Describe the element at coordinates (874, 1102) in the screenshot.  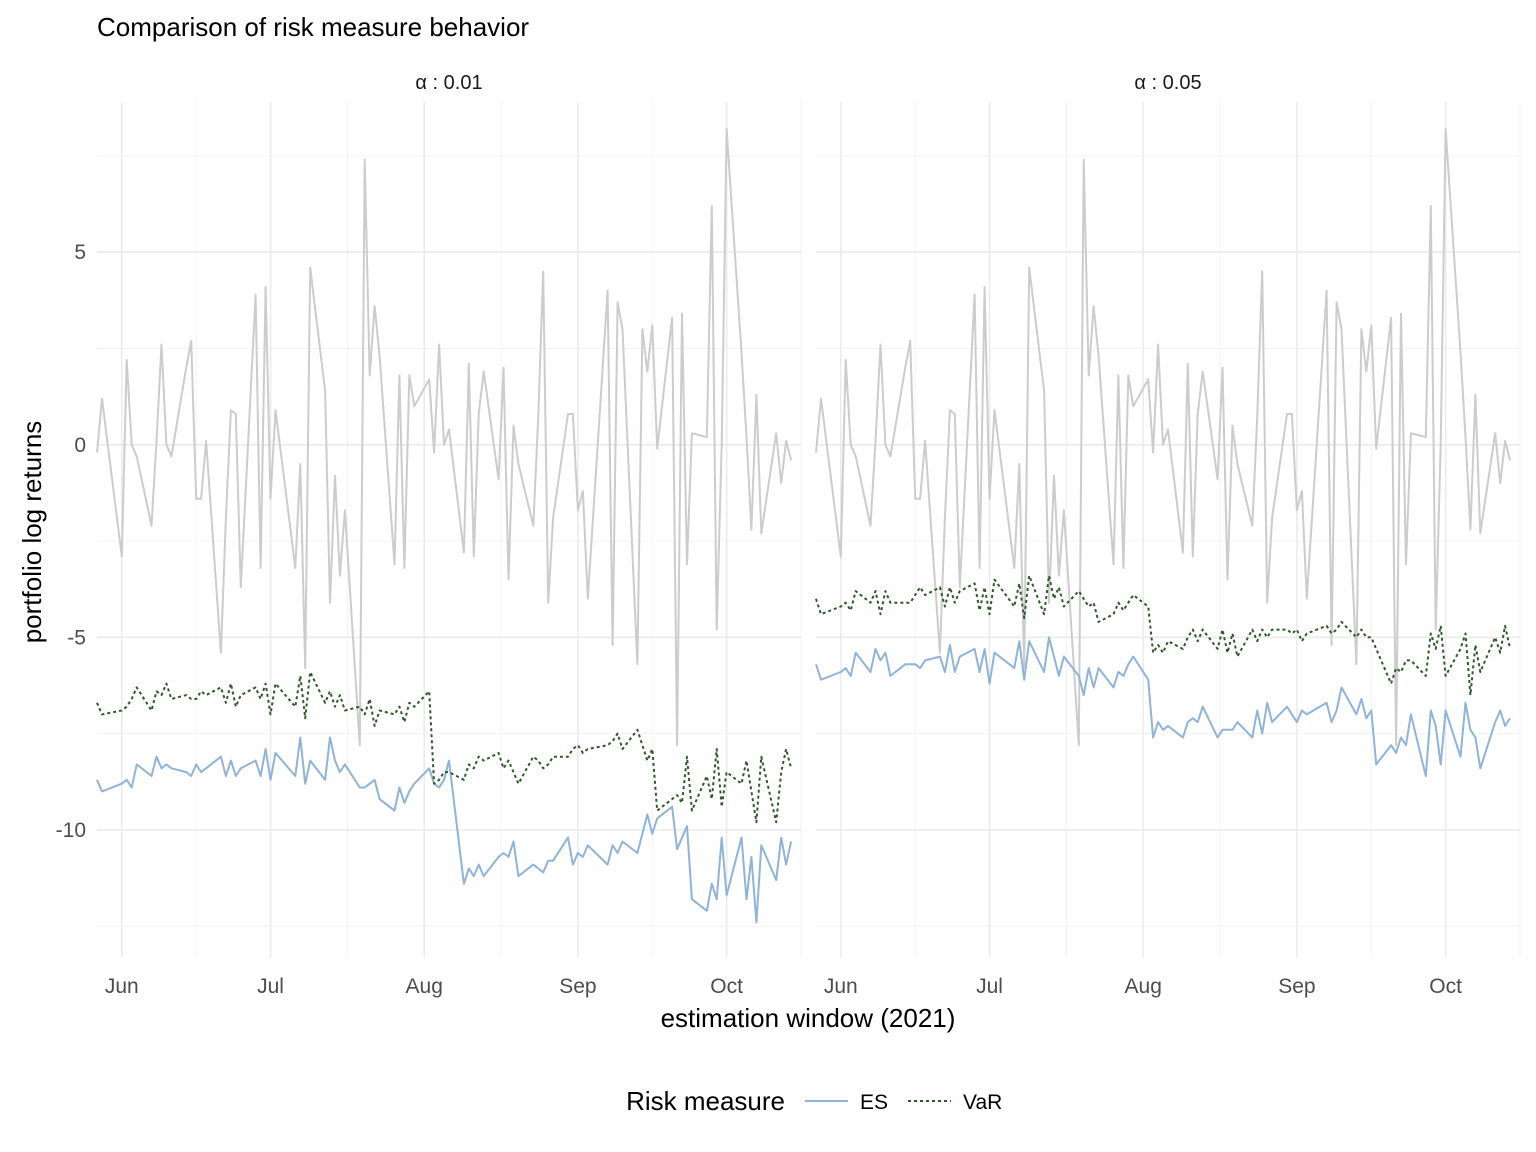
I see `legend-label-es: ES` at that location.